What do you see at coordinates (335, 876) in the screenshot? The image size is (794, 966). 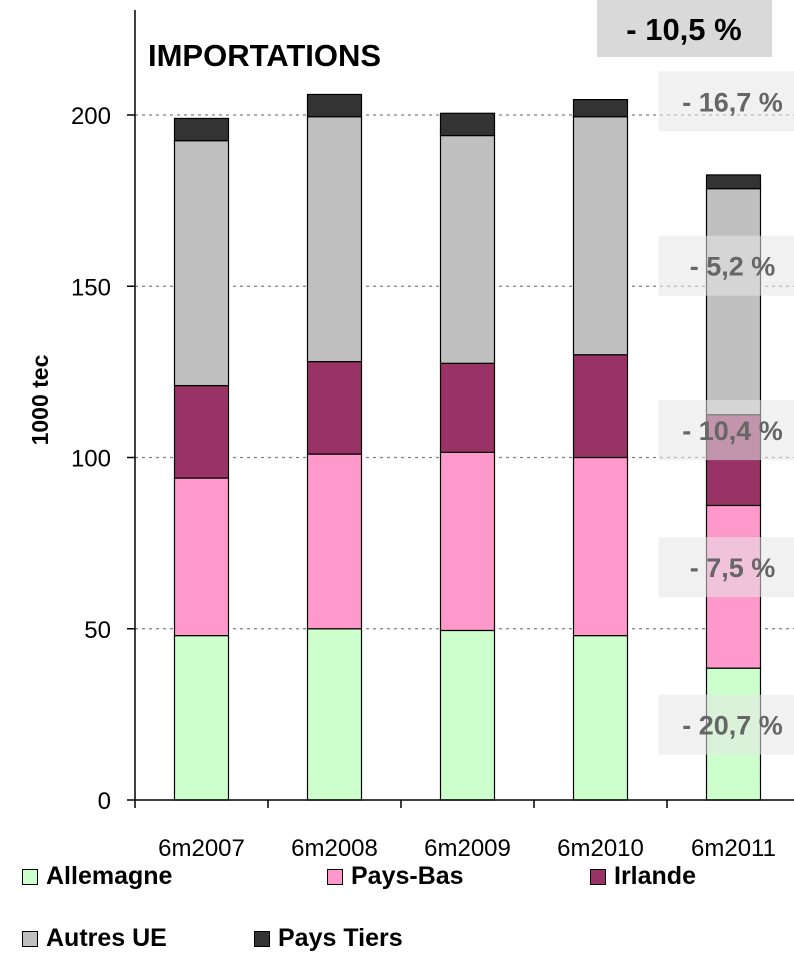 I see `legend-swatch-pays-bas` at bounding box center [335, 876].